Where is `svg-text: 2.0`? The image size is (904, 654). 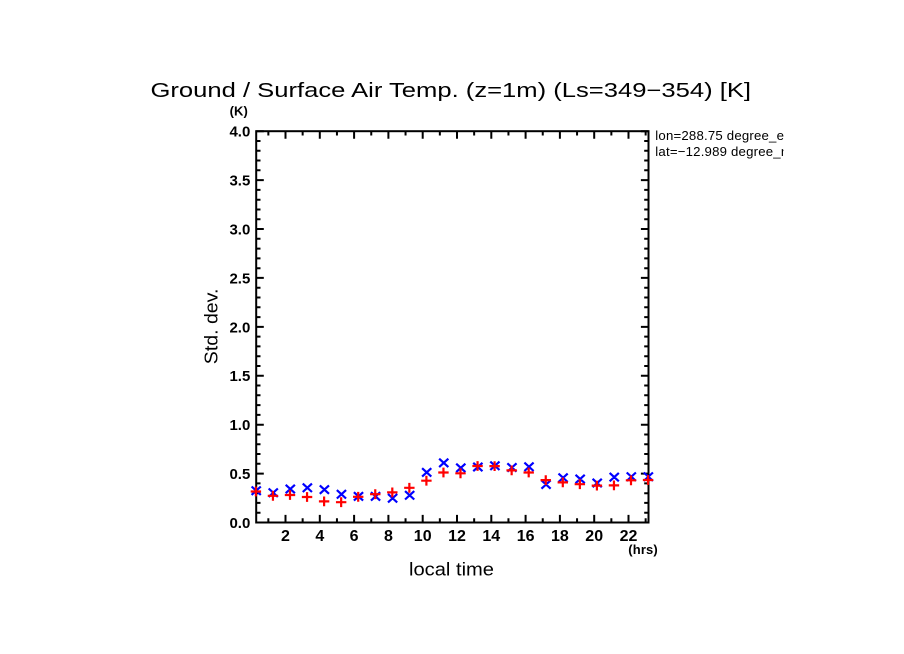 svg-text: 2.0 is located at coordinates (239, 327).